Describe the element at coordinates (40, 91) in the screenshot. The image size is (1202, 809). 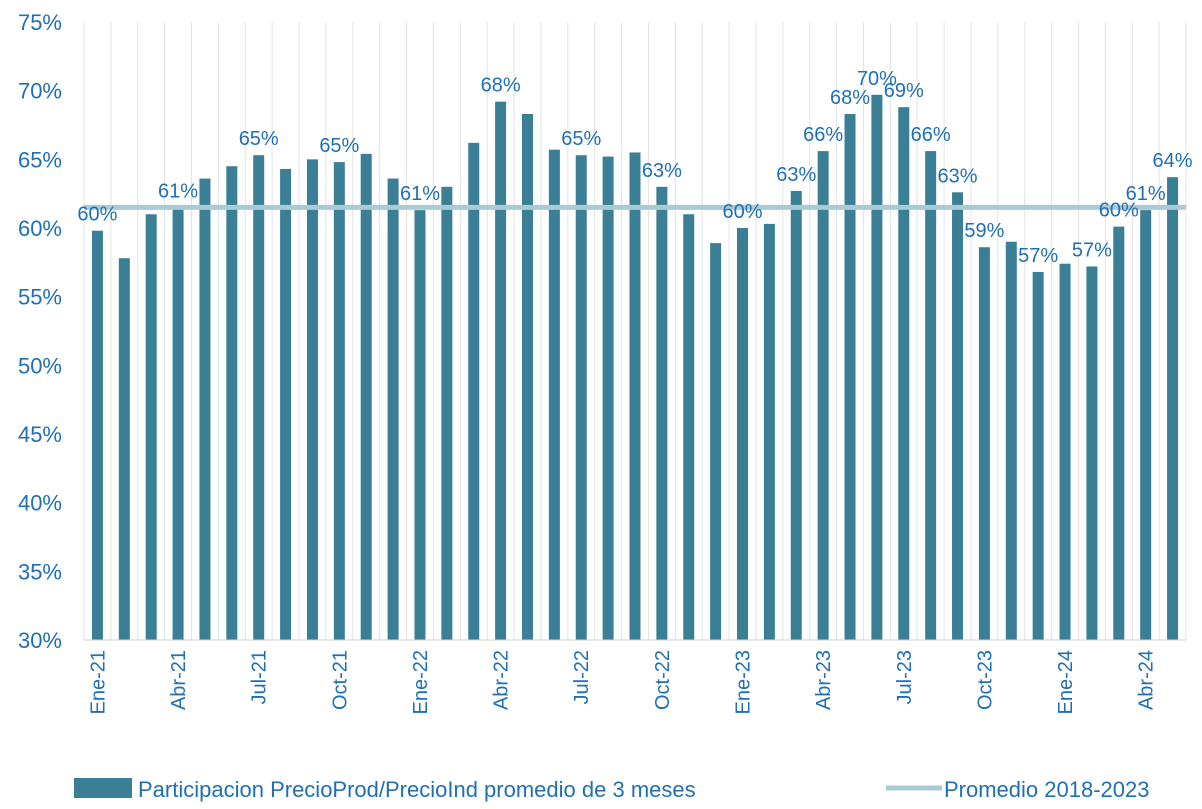
I see `y-tick-label: 70%` at that location.